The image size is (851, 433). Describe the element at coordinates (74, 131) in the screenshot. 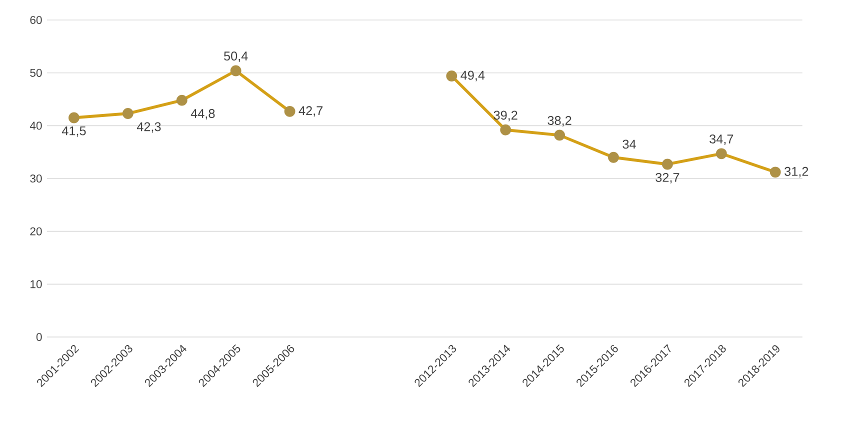

I see `data-label: 41,5` at that location.